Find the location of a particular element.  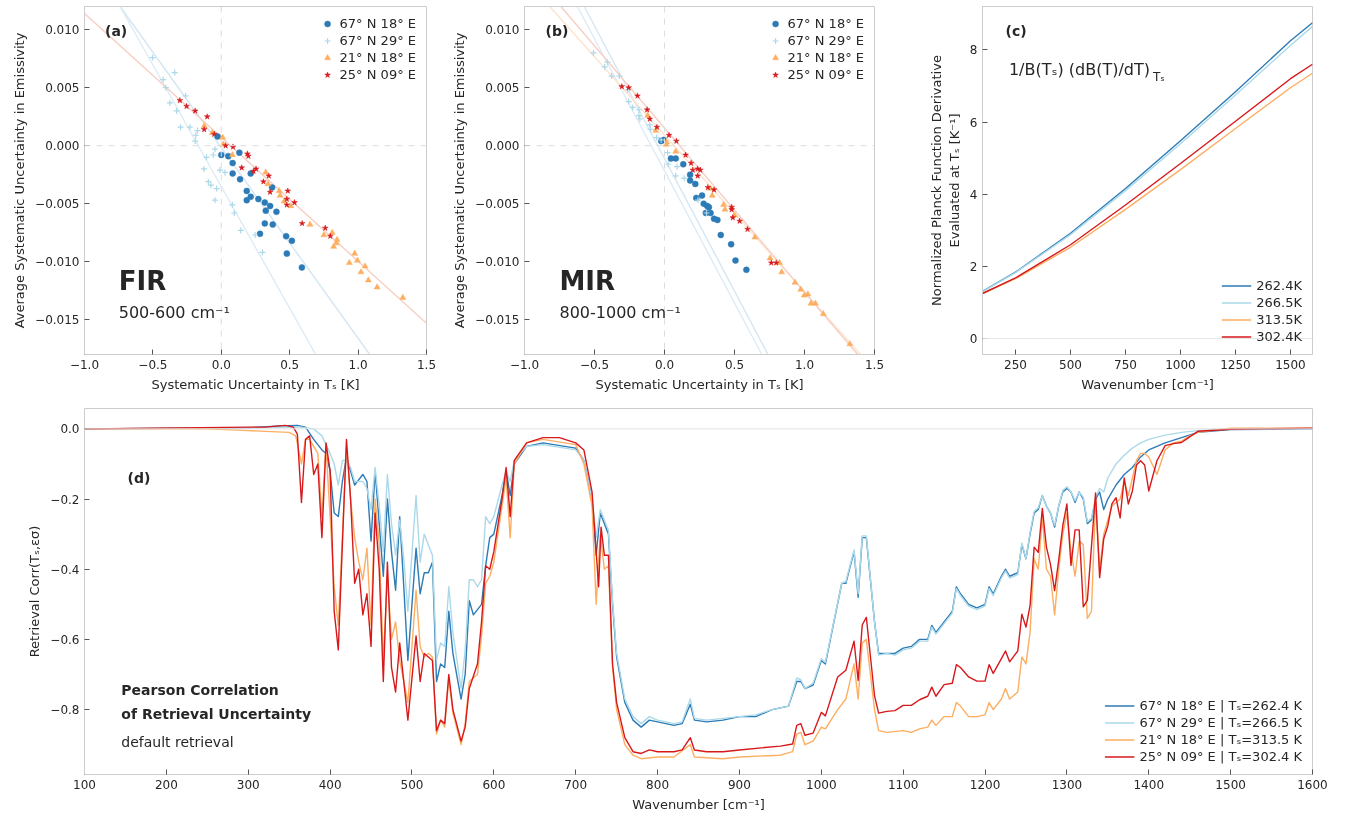

x-tick-label: 1300 is located at coordinates (1067, 784).